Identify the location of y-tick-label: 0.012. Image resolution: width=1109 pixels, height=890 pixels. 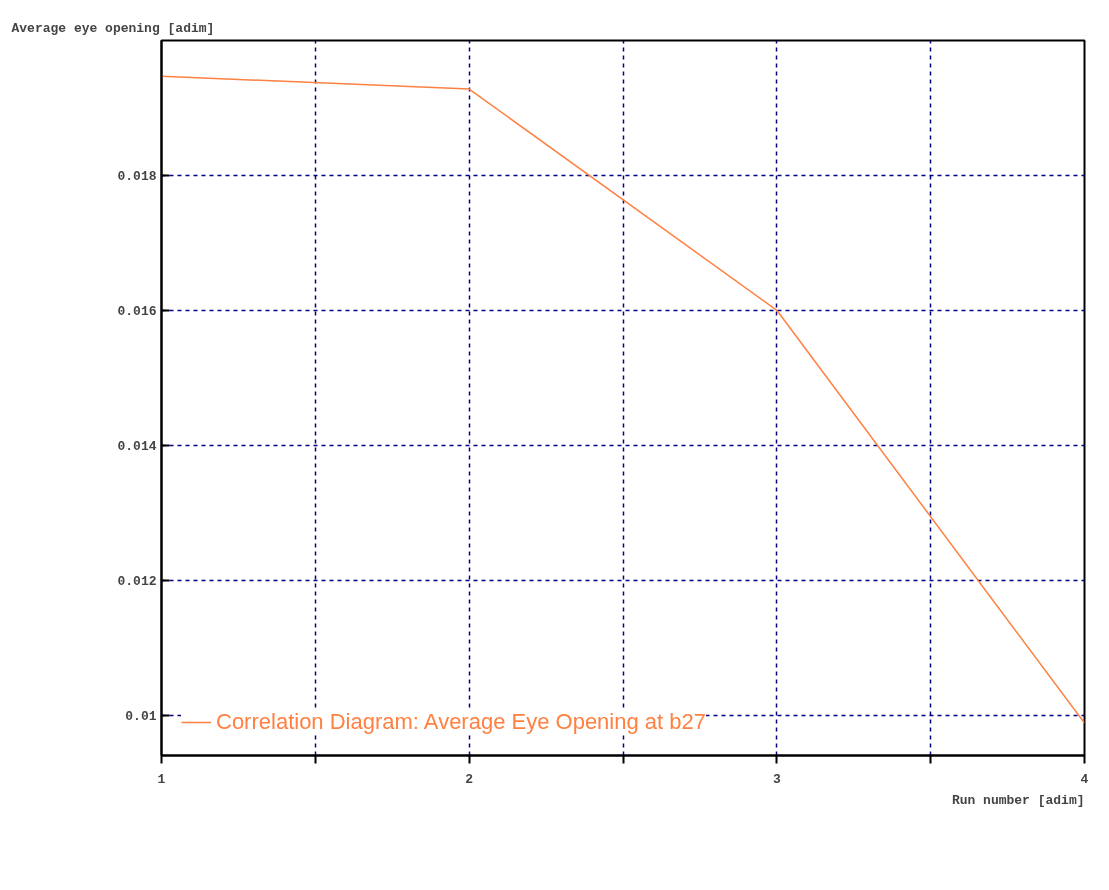
(137, 581).